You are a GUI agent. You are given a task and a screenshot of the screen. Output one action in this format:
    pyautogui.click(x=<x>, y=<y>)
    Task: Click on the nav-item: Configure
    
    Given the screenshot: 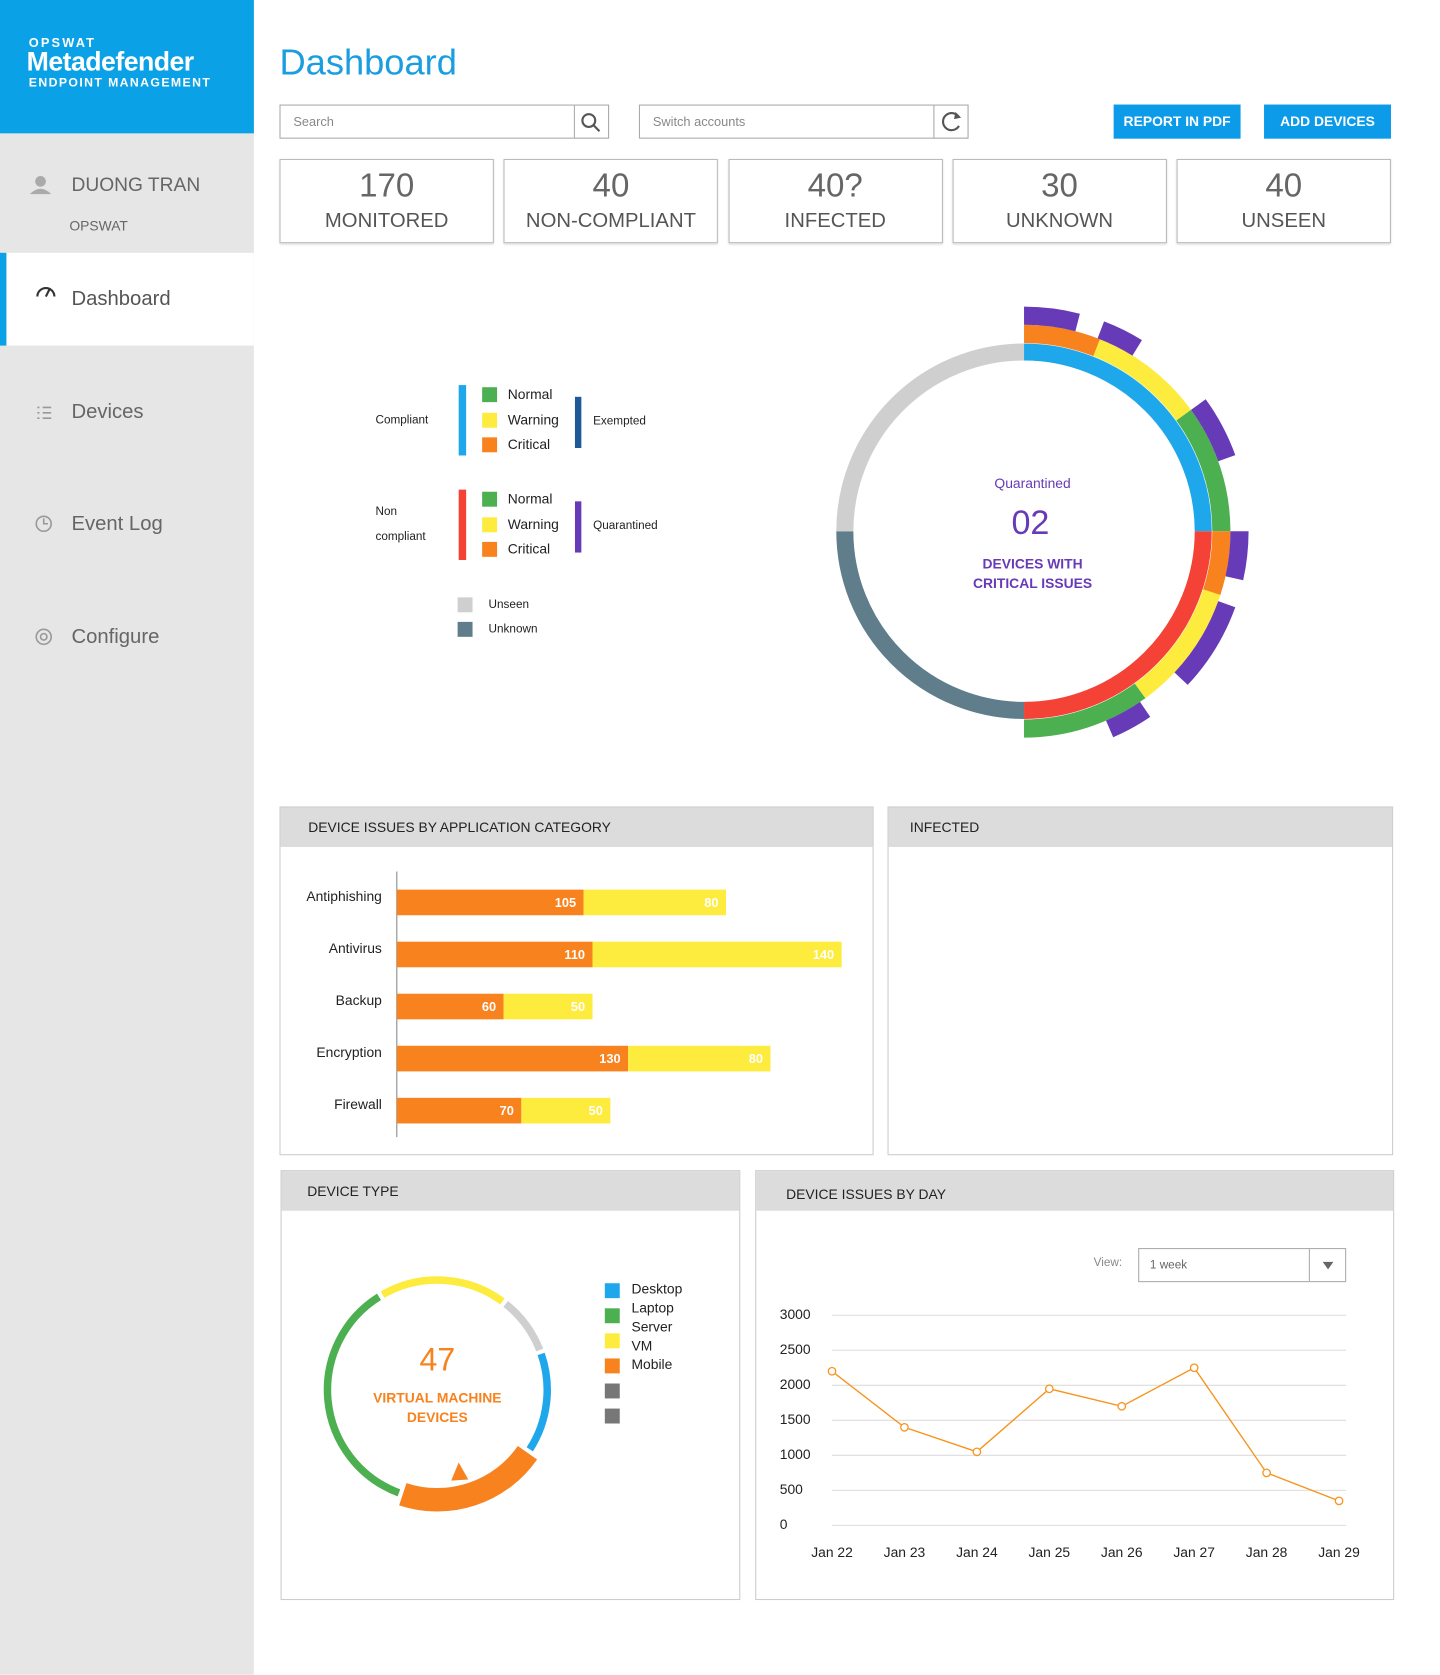 What is the action you would take?
    pyautogui.click(x=115, y=637)
    